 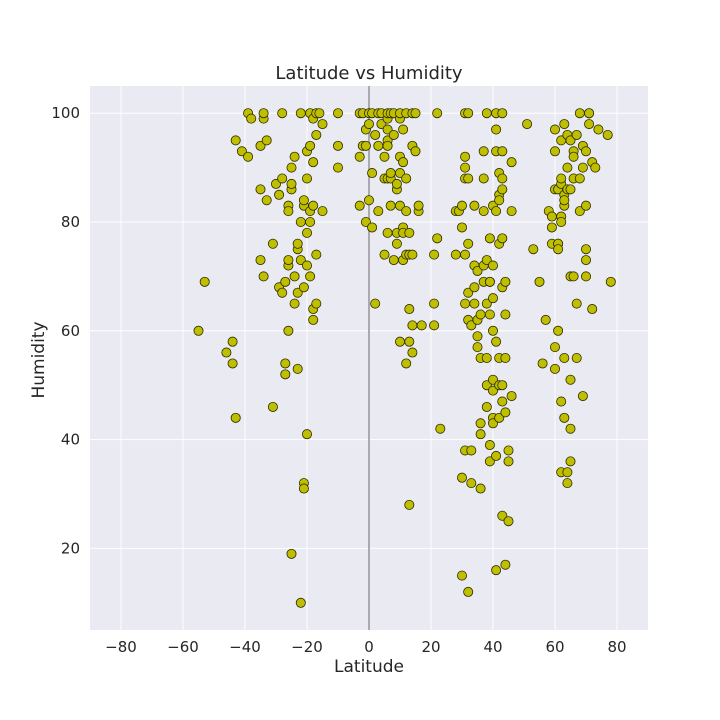 What do you see at coordinates (70, 548) in the screenshot?
I see `y-tick-label: 20` at bounding box center [70, 548].